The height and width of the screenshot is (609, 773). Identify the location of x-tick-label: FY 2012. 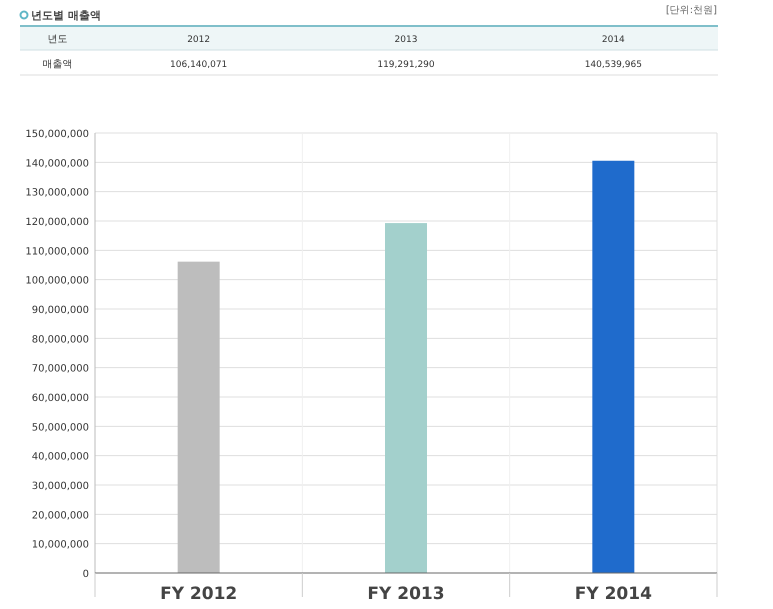
(199, 594).